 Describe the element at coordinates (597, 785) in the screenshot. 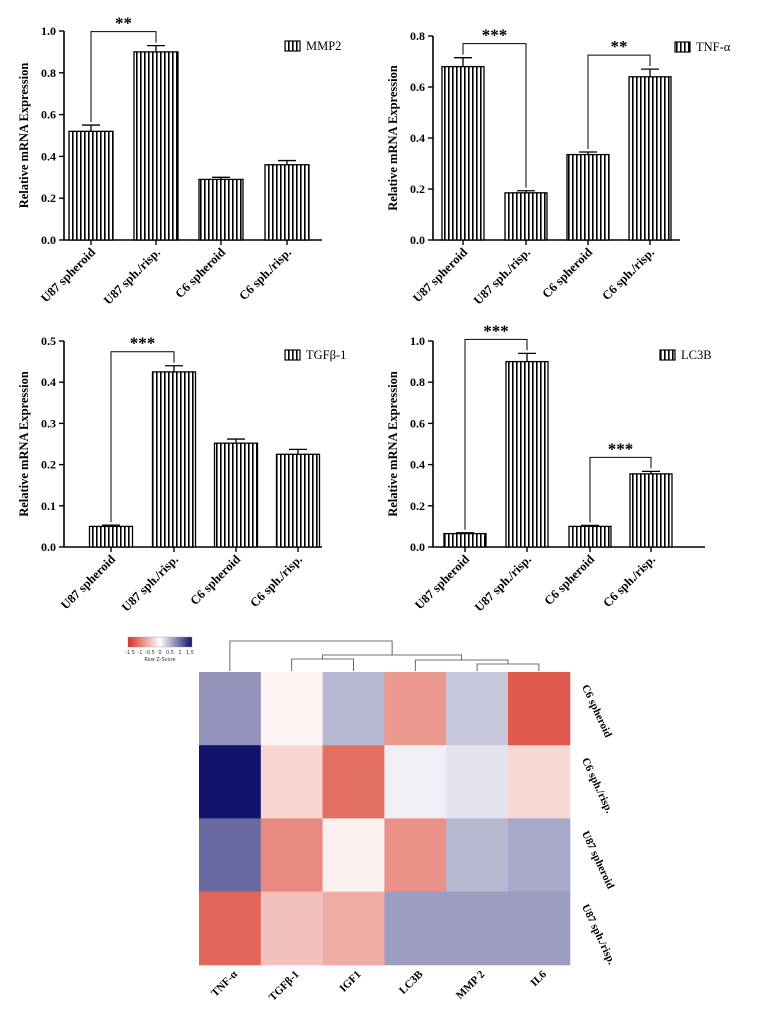

I see `heatmap-row-label: C6 sph./risp.` at that location.